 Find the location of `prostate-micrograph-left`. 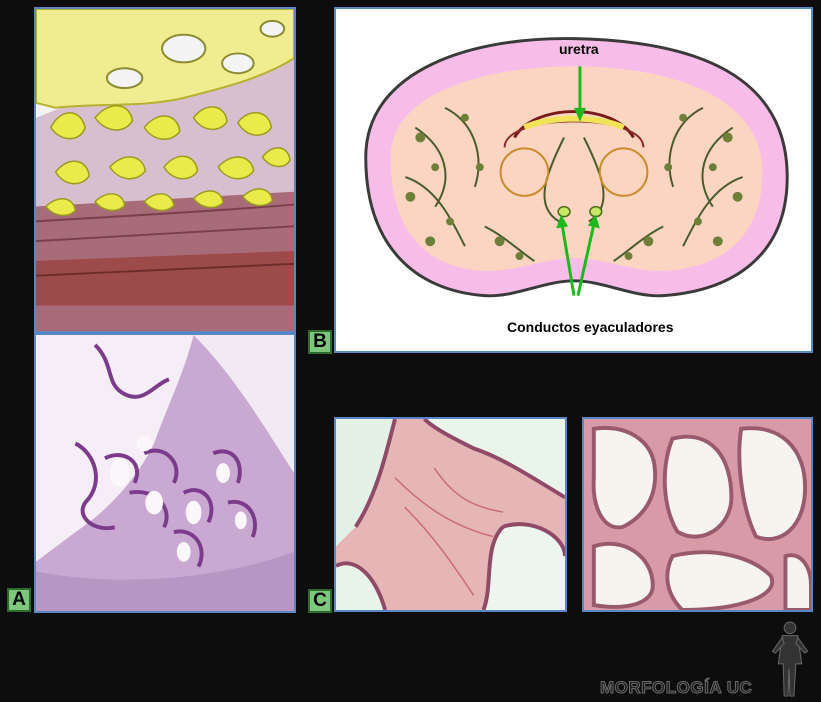

prostate-micrograph-left is located at coordinates (450, 514).